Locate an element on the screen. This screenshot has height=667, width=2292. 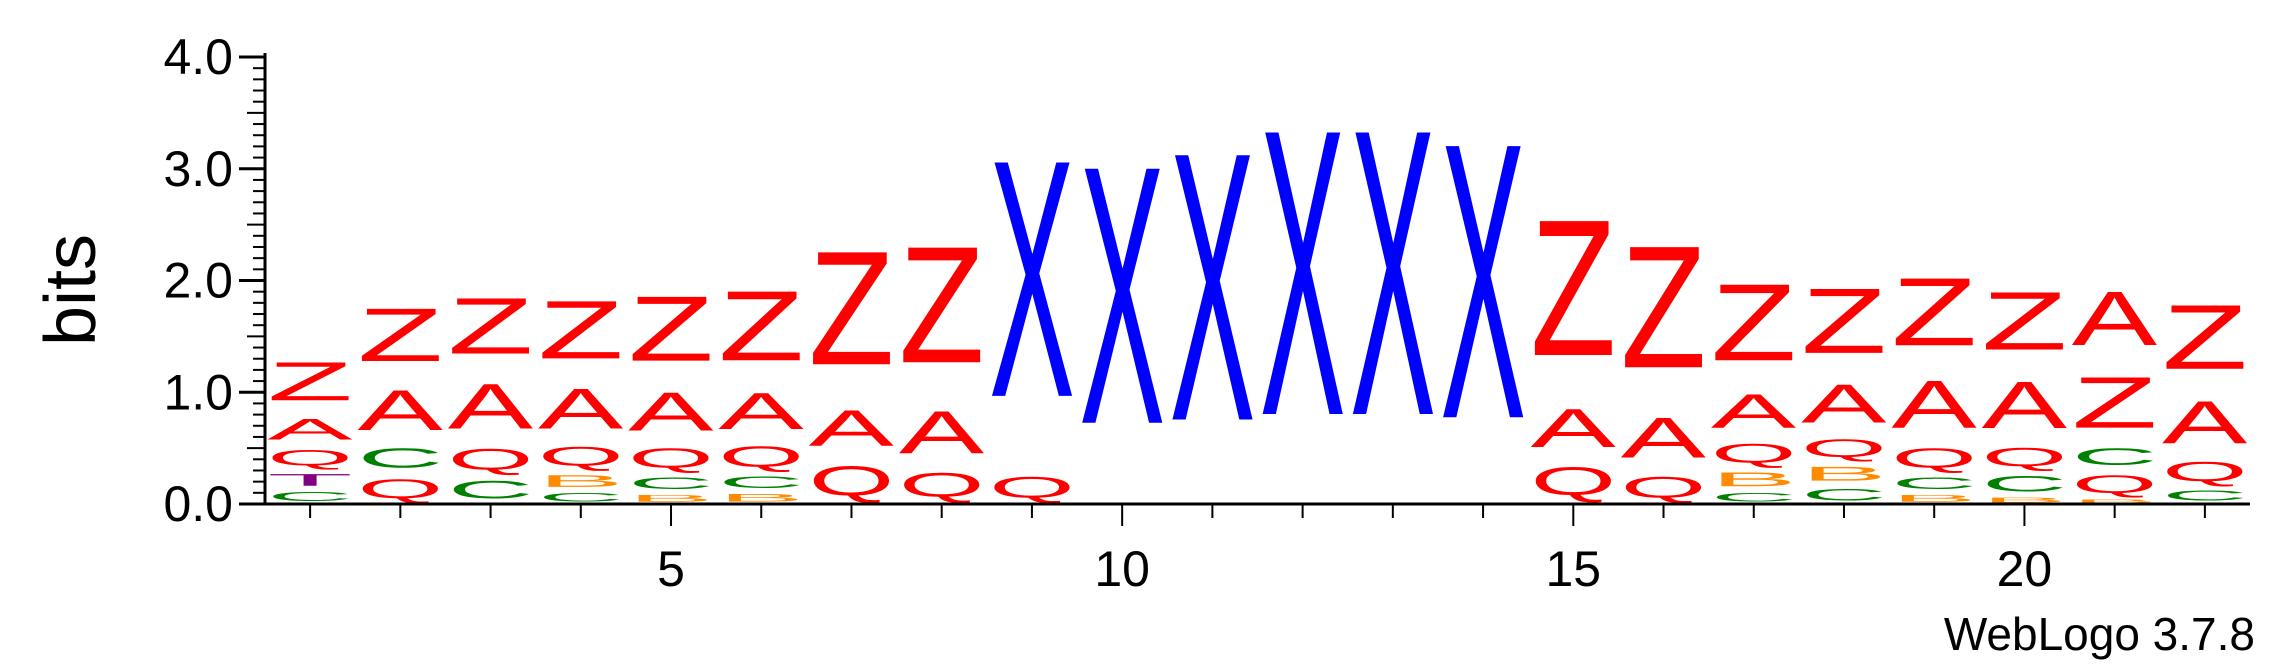
logo-letter-A-pos-18: A is located at coordinates (1844, 403).